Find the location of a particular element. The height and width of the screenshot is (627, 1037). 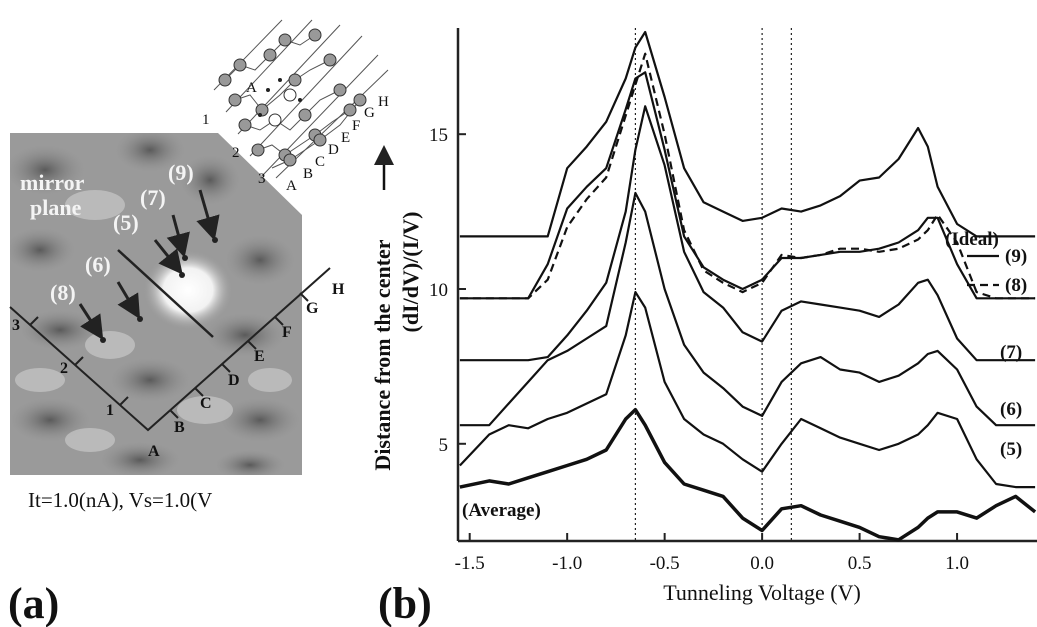

x-tick-label: -0.5 is located at coordinates (665, 563).